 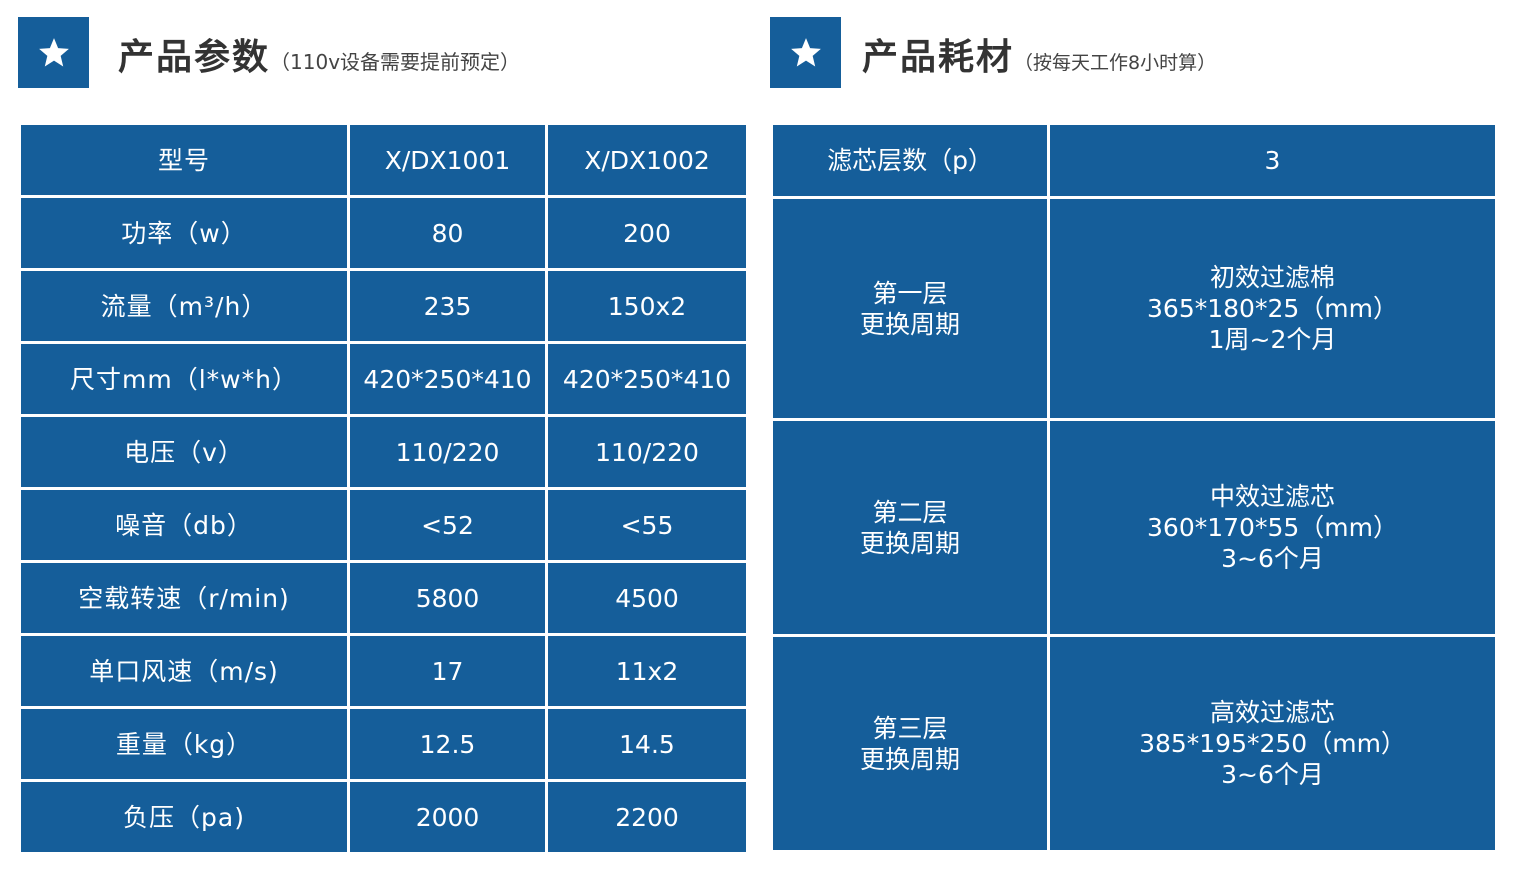 I want to click on row-value: 235, so click(x=447, y=306).